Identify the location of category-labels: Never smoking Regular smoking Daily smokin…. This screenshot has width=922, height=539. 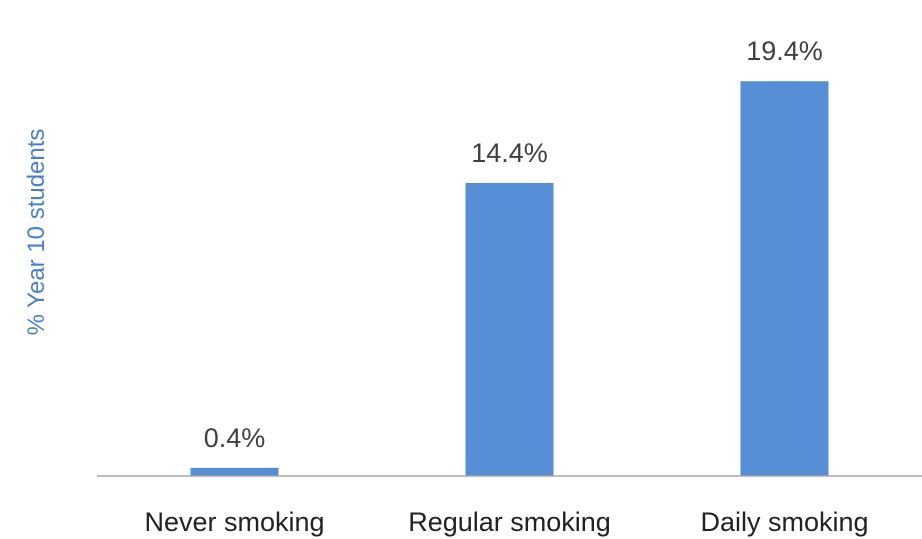
(506, 522).